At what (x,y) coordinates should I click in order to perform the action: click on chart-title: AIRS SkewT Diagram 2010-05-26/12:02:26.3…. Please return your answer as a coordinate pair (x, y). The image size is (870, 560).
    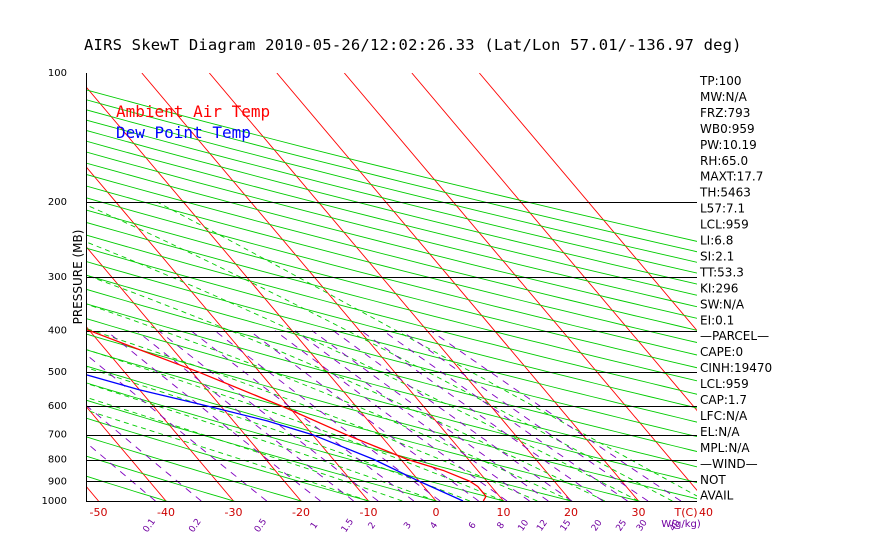
    Looking at the image, I should click on (413, 45).